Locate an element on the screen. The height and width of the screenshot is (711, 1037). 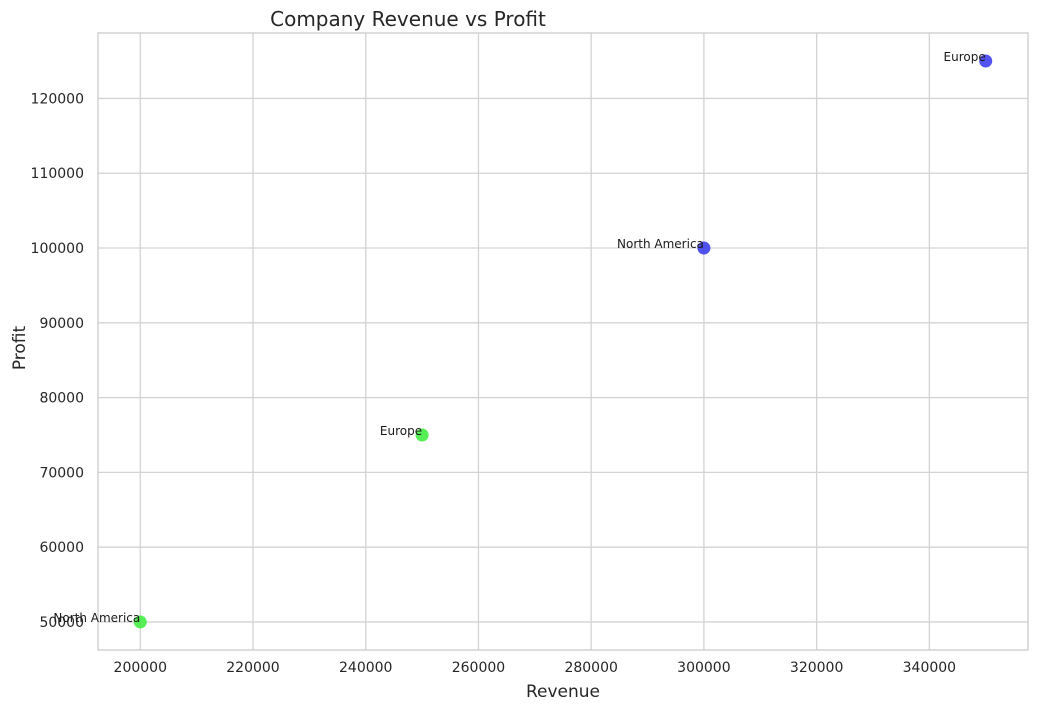
x-axis-label: Revenue is located at coordinates (563, 692).